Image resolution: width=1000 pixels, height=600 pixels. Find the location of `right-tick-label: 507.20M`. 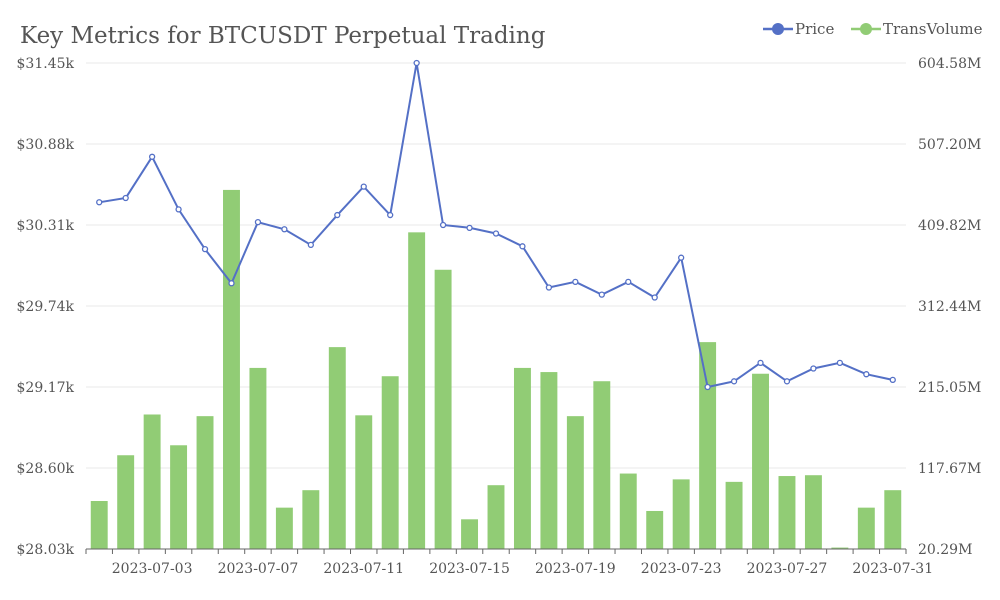

right-tick-label: 507.20M is located at coordinates (949, 145).